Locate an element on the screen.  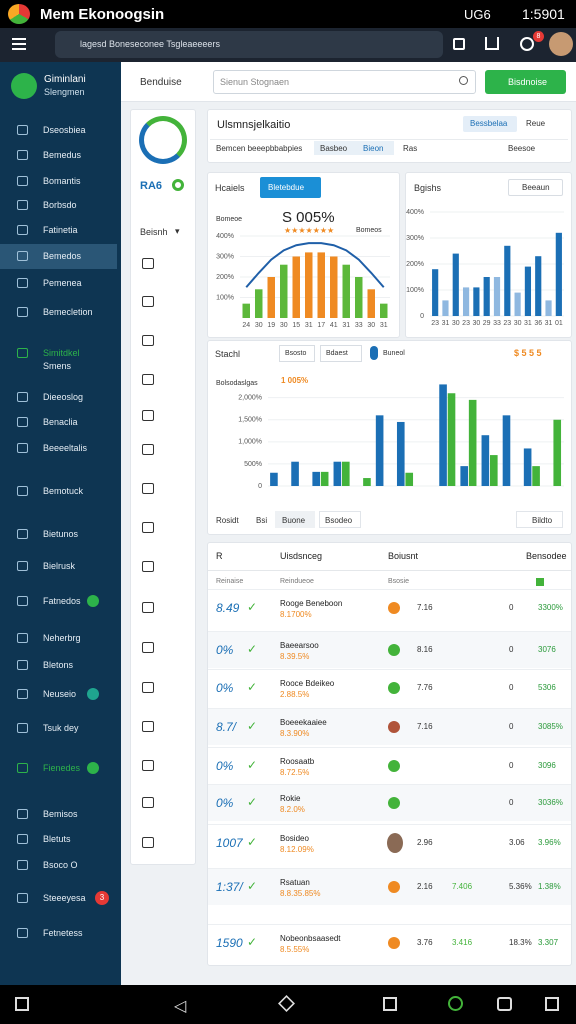
row-name: Rokie is located at coordinates (290, 798).